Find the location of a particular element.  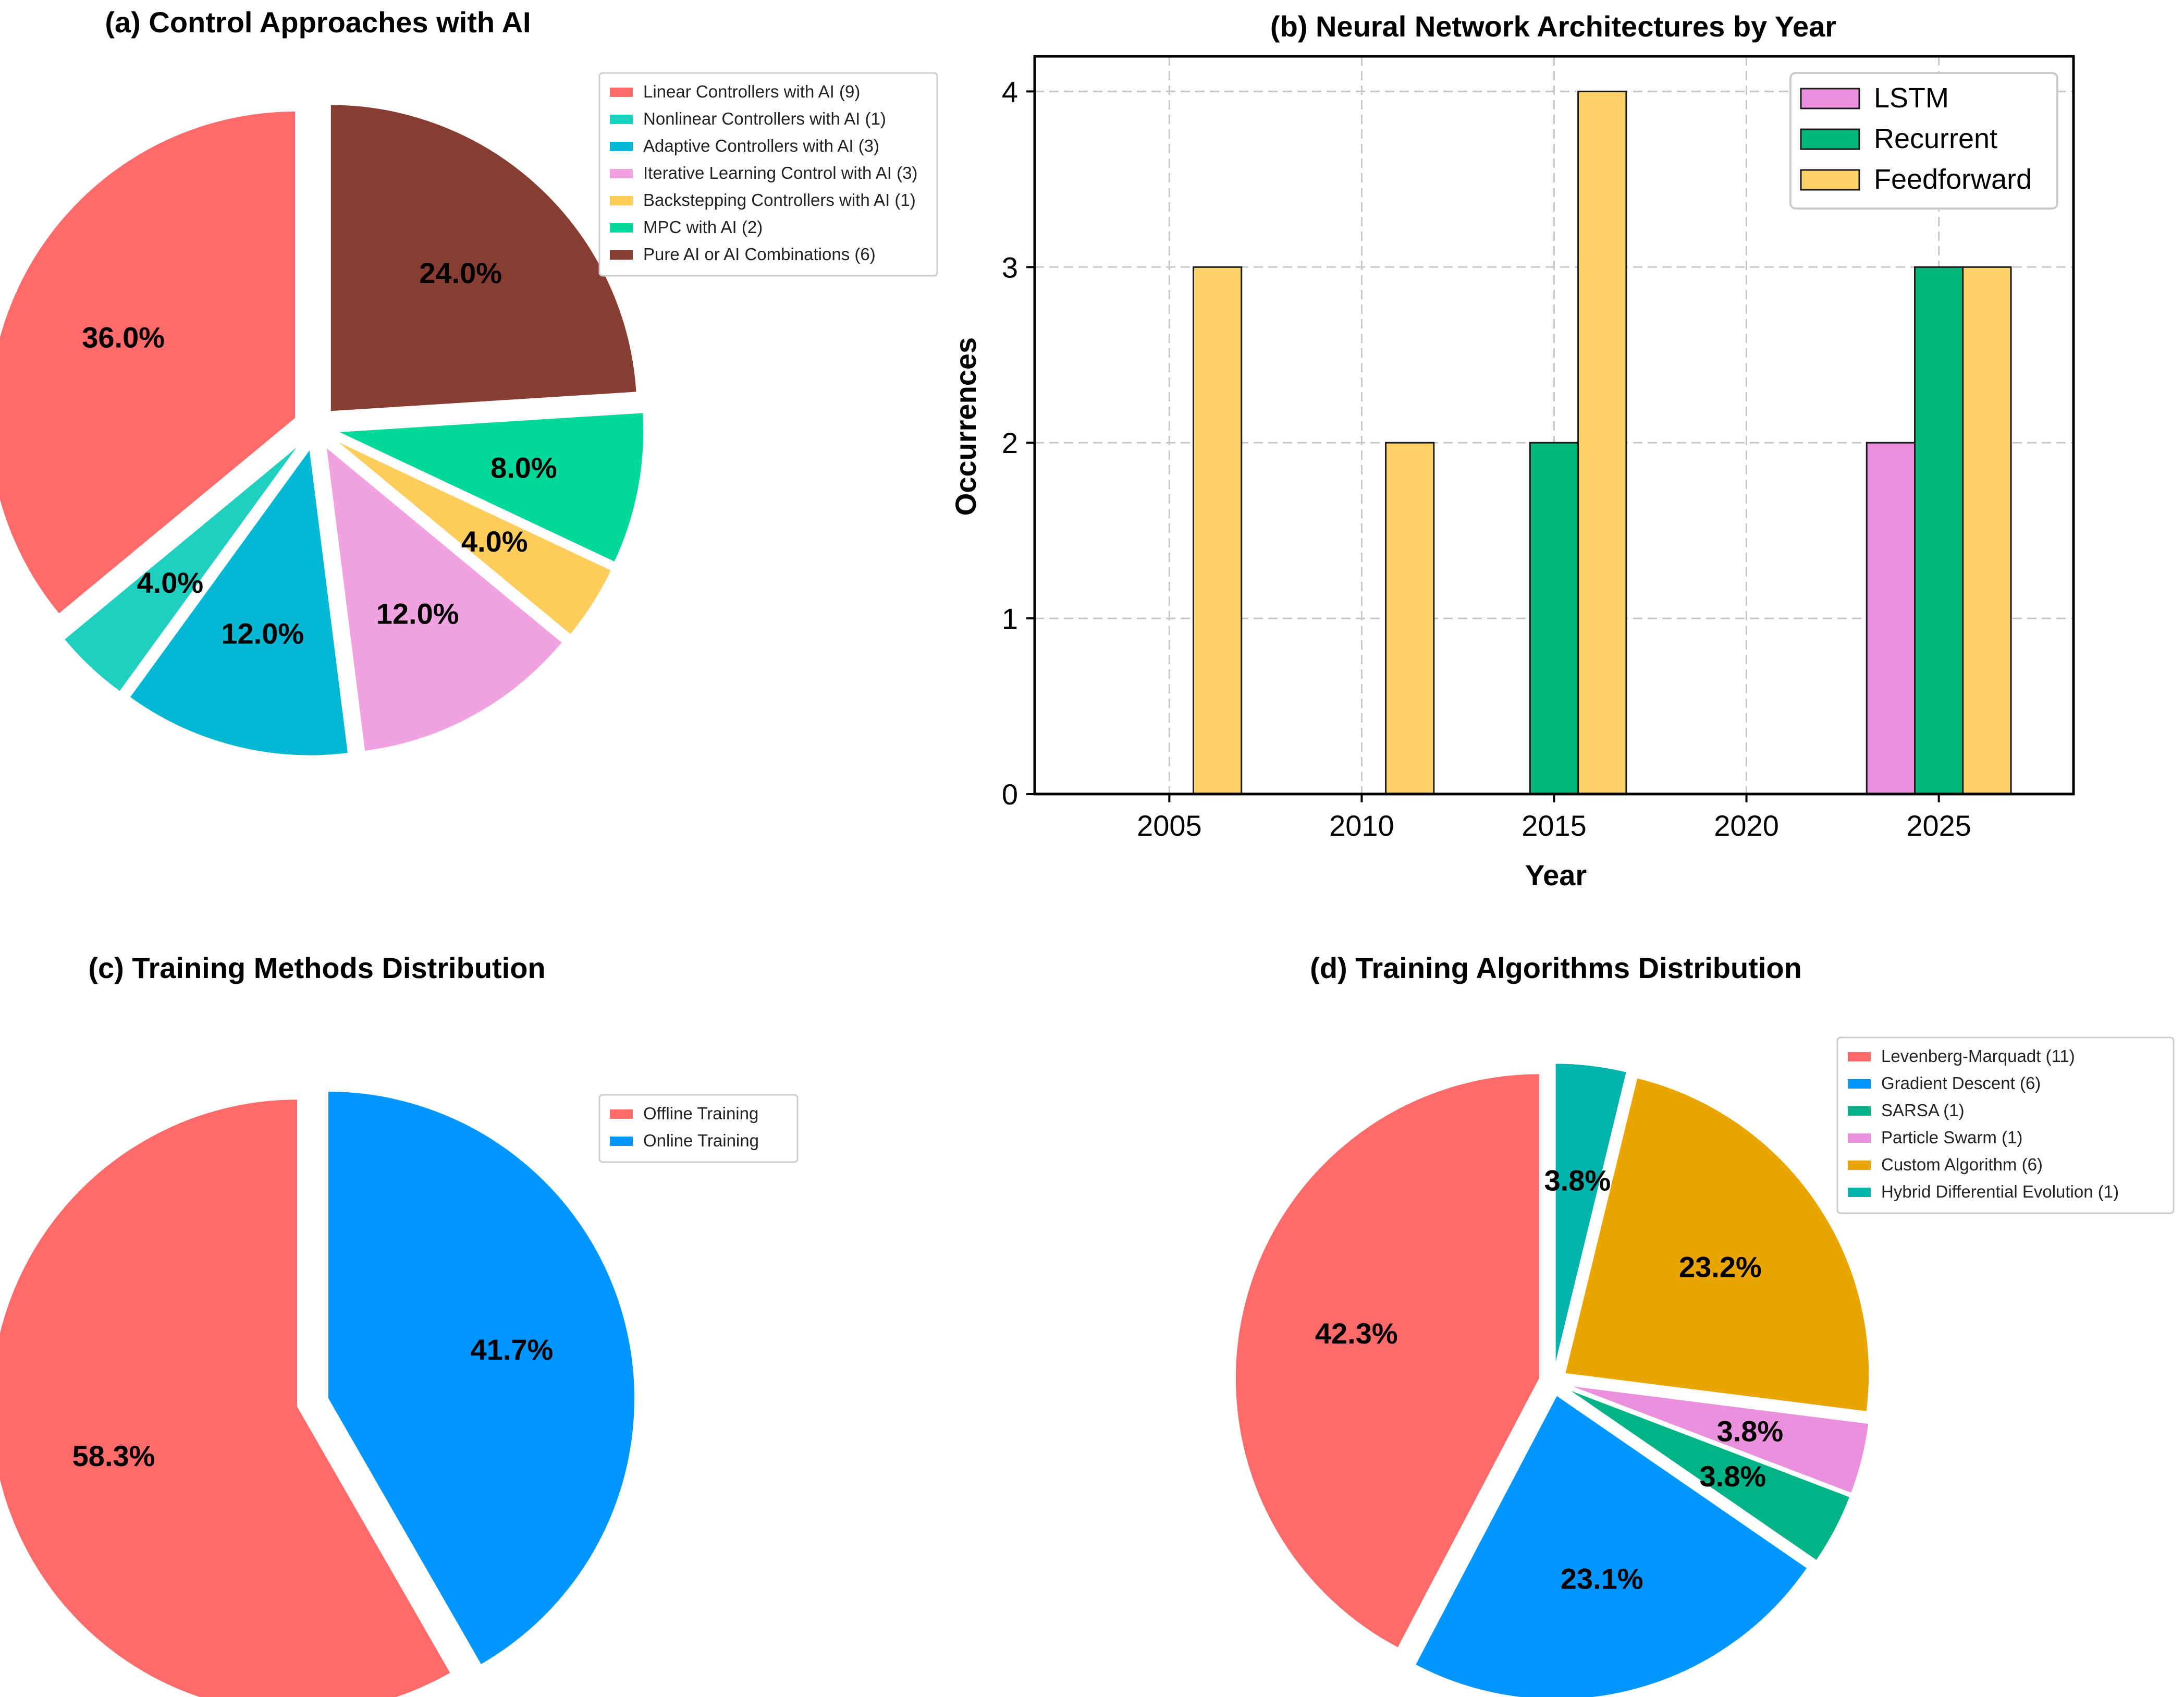

legend-c-label-1: Online Training is located at coordinates (701, 1140).